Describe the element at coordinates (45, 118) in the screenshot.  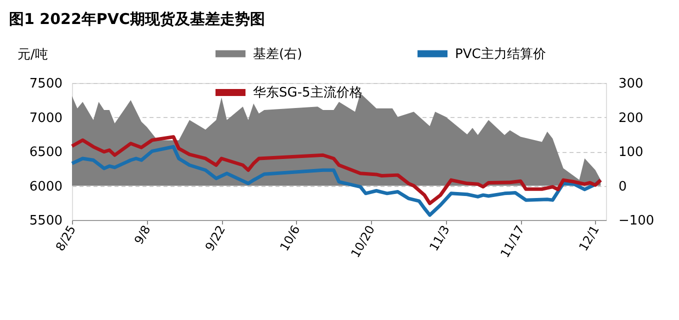
I see `y-tick-label: 7000` at that location.